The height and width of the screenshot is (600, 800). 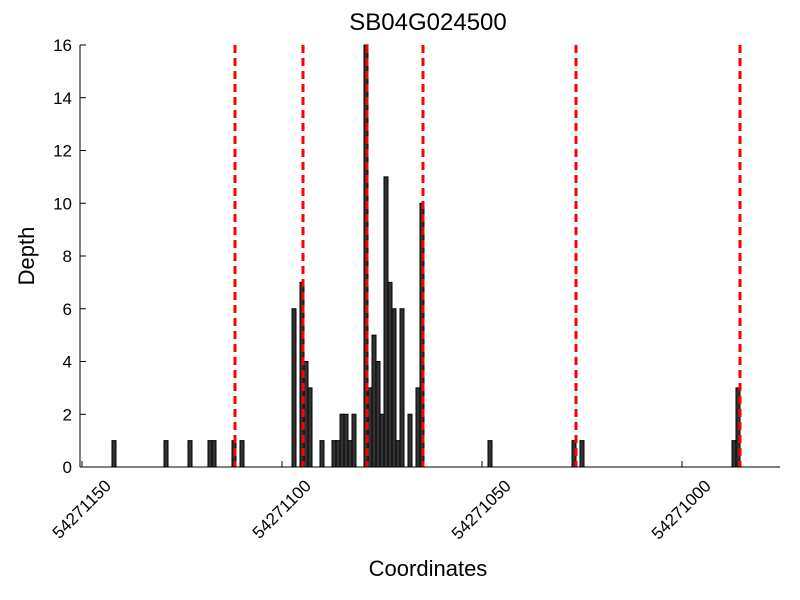 I want to click on y-tick-label: 14, so click(x=62, y=98).